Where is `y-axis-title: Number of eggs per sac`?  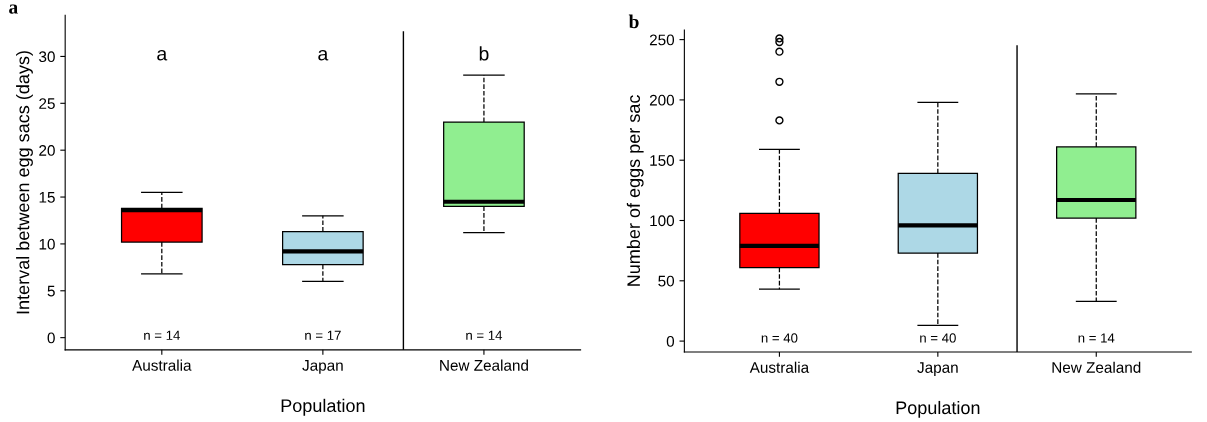 y-axis-title: Number of eggs per sac is located at coordinates (635, 190).